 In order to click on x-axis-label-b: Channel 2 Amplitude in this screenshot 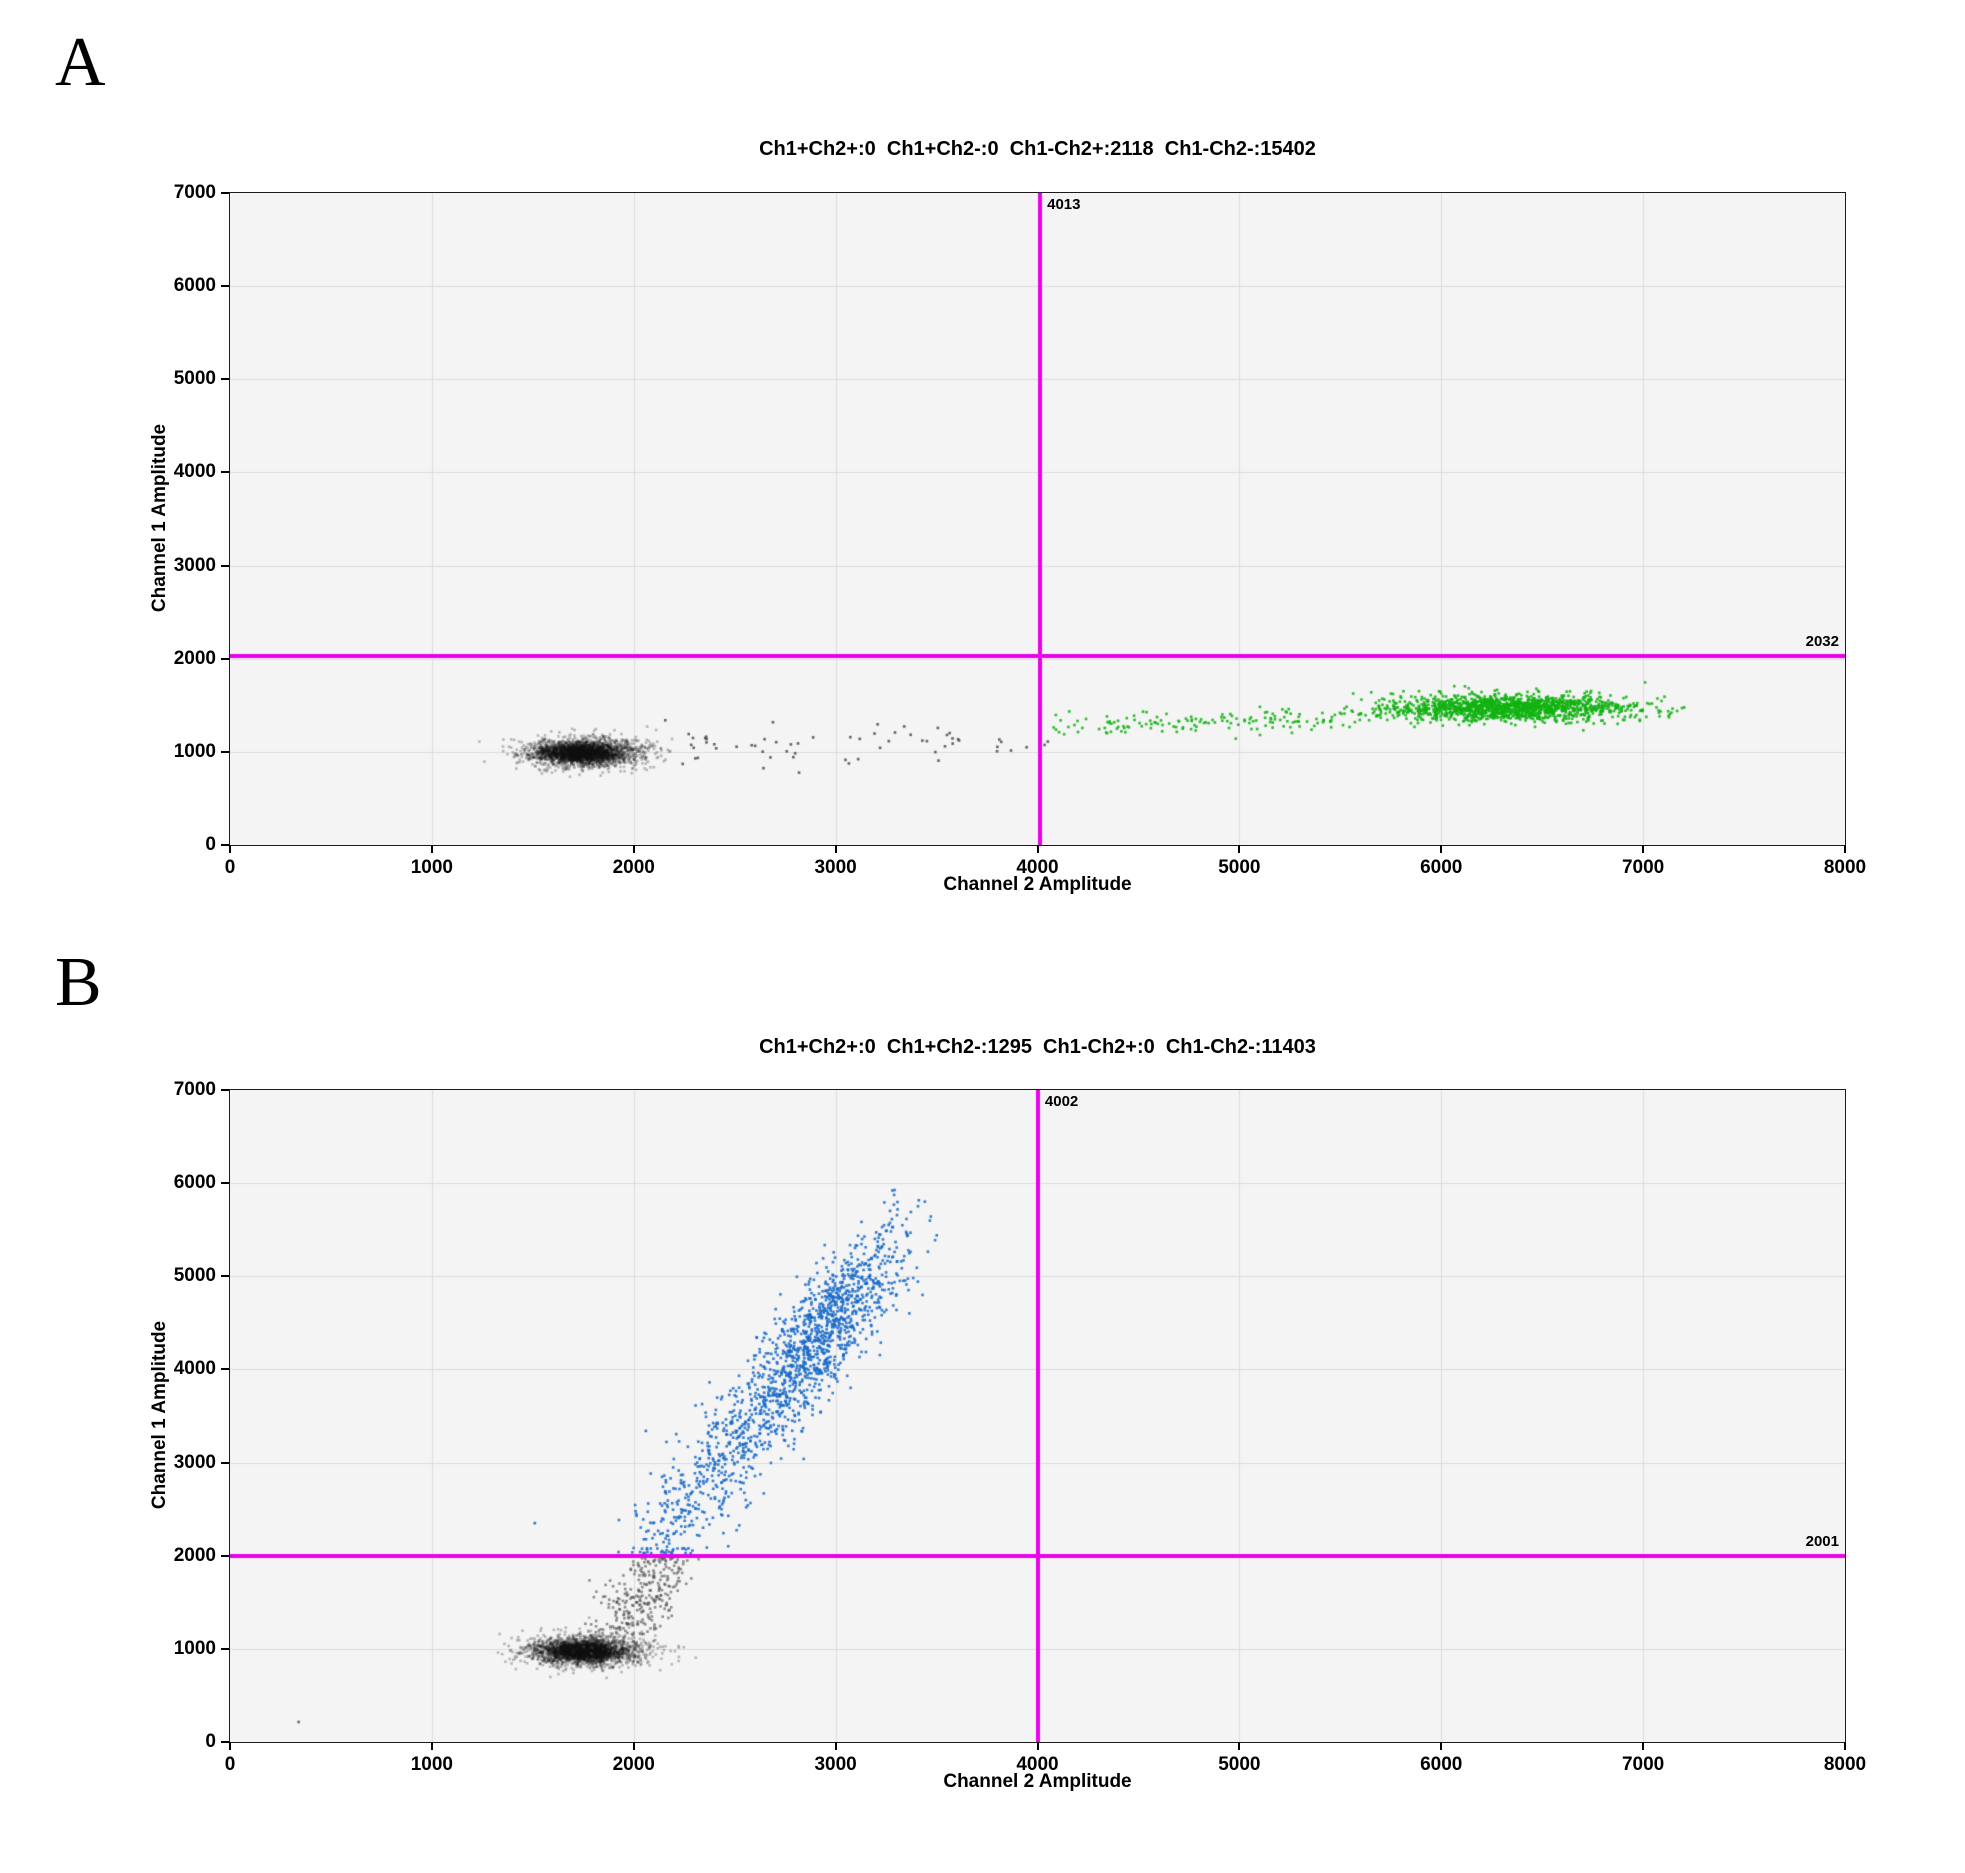, I will do `click(1037, 1781)`.